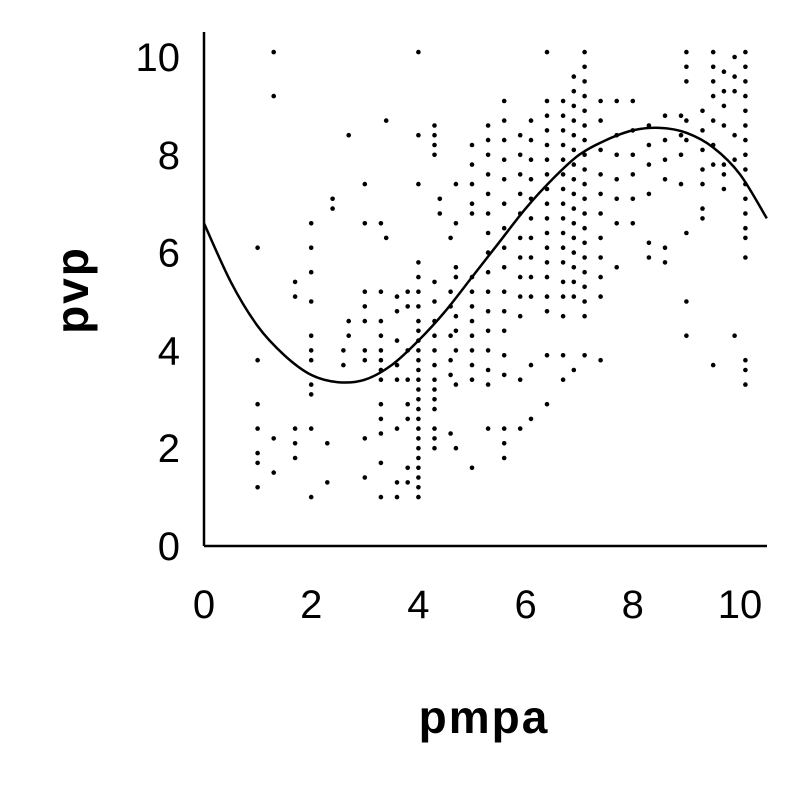  Describe the element at coordinates (169, 254) in the screenshot. I see `y-tick-label: 6` at that location.